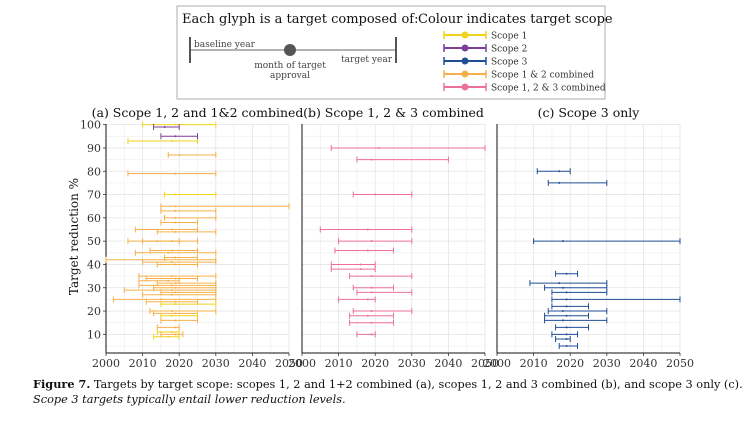 The width and height of the screenshot is (753, 423). I want to click on legend-scope-label: Scope 1 & 2 combined, so click(542, 76).